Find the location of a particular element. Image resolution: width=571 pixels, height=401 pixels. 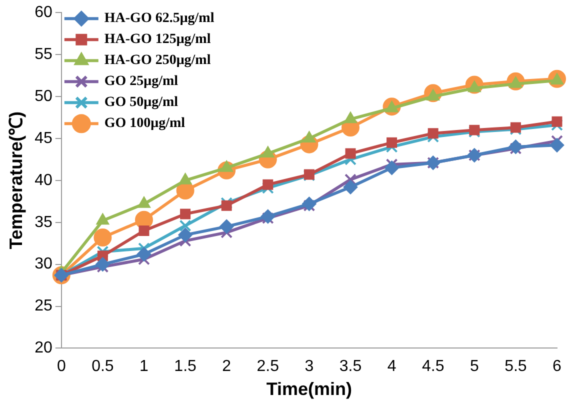

x-tick-label: 4.5 is located at coordinates (433, 367).